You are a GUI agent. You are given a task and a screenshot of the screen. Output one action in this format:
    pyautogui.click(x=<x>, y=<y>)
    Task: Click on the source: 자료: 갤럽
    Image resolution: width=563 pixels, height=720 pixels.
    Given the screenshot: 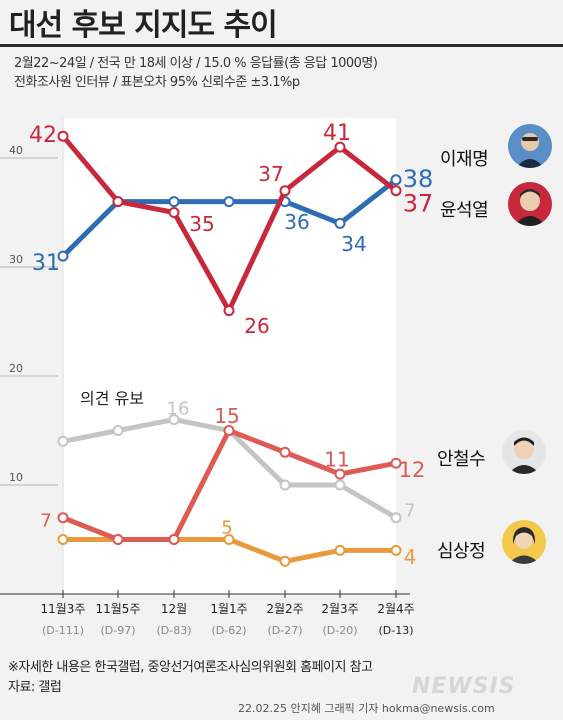 What is the action you would take?
    pyautogui.click(x=35, y=687)
    